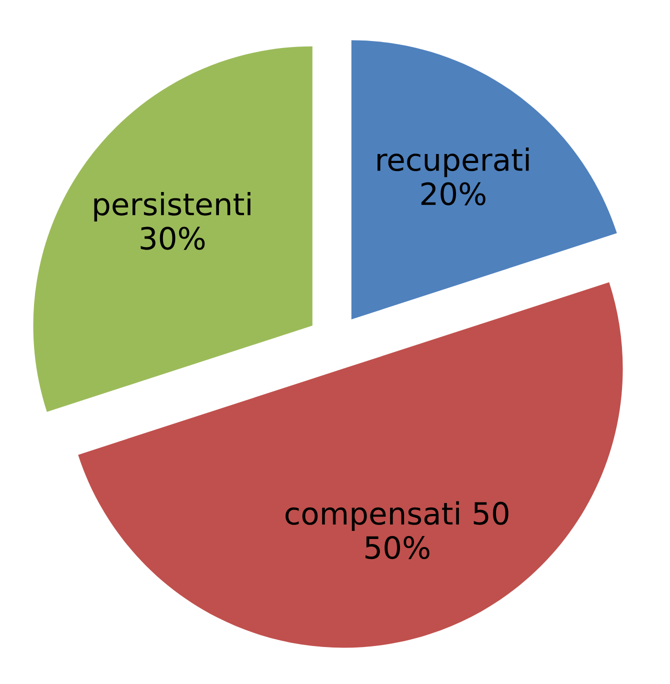 This screenshot has height=684, width=670. What do you see at coordinates (397, 516) in the screenshot?
I see `slice-label: compensati 50` at bounding box center [397, 516].